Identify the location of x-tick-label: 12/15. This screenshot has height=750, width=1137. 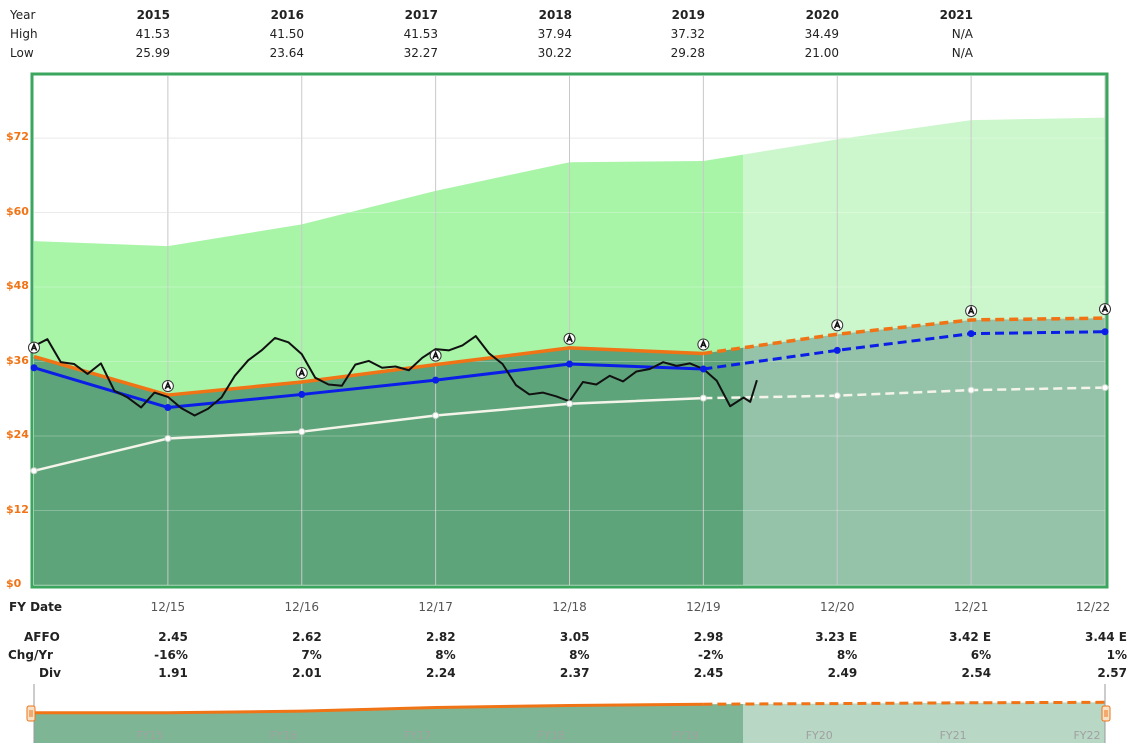
(168, 607).